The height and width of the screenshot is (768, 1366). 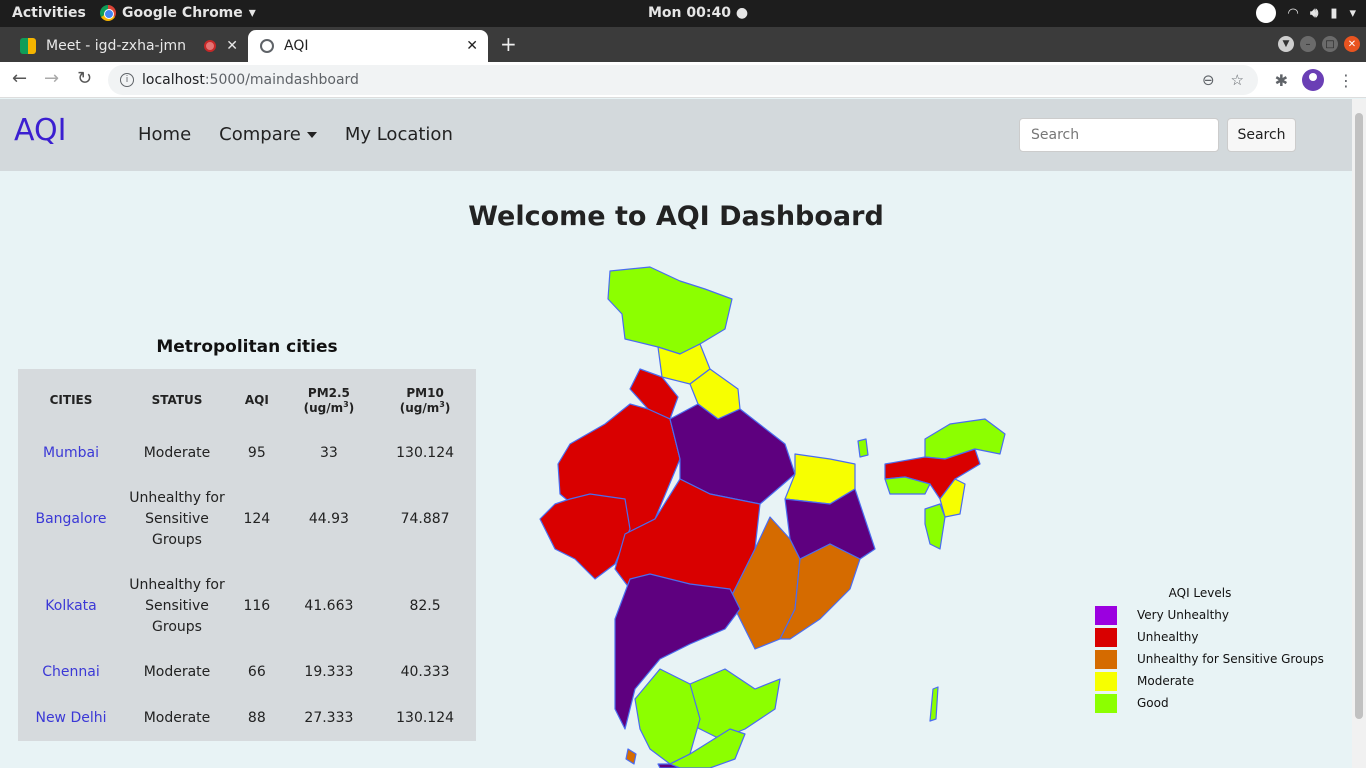 I want to click on page-scrollbar, so click(x=1359, y=433).